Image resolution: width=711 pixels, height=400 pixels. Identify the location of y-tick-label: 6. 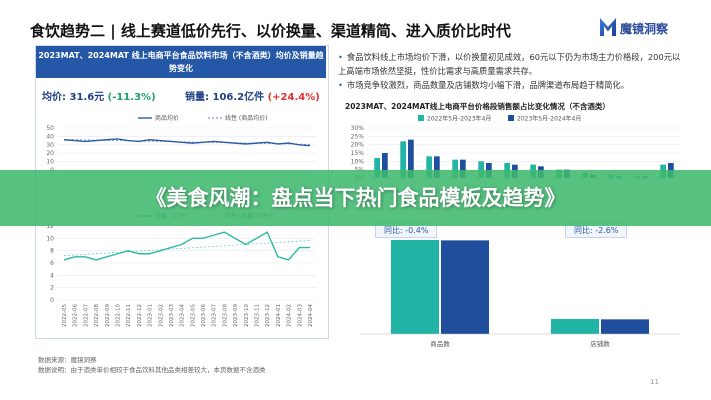
(52, 263).